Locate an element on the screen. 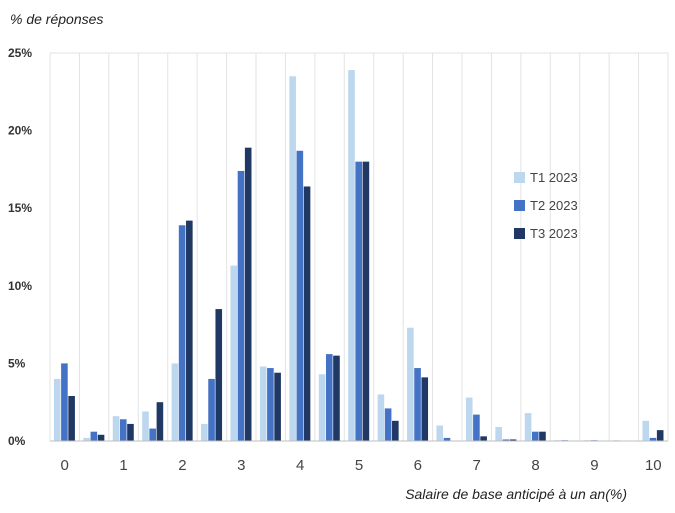 The height and width of the screenshot is (513, 675). legend-label: T1 2023 is located at coordinates (554, 177).